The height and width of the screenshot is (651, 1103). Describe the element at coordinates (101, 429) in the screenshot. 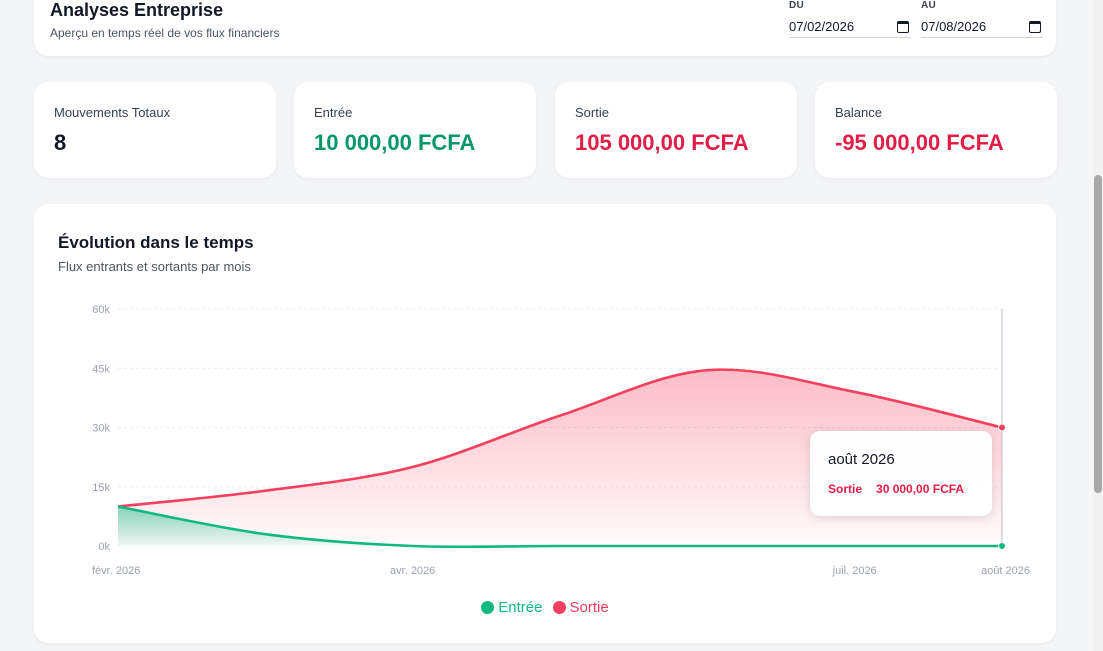

I see `y-tick-label: 30k` at that location.